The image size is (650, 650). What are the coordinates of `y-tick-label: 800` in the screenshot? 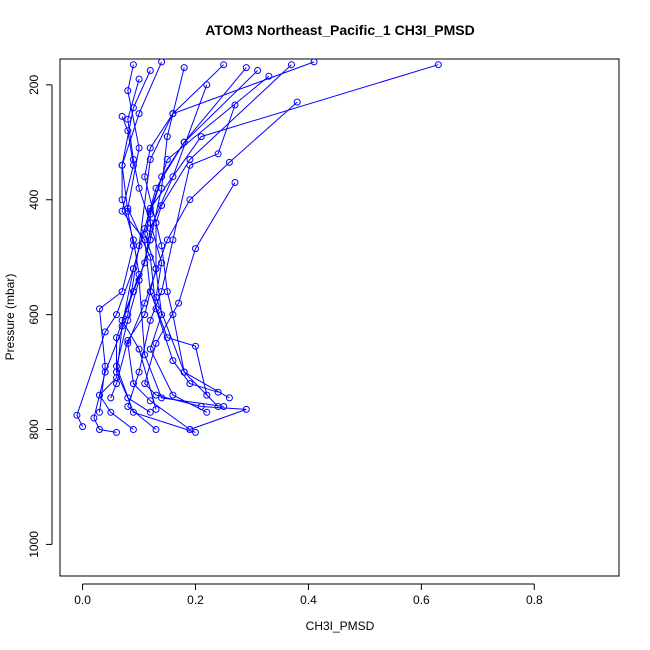 It's located at (34, 429).